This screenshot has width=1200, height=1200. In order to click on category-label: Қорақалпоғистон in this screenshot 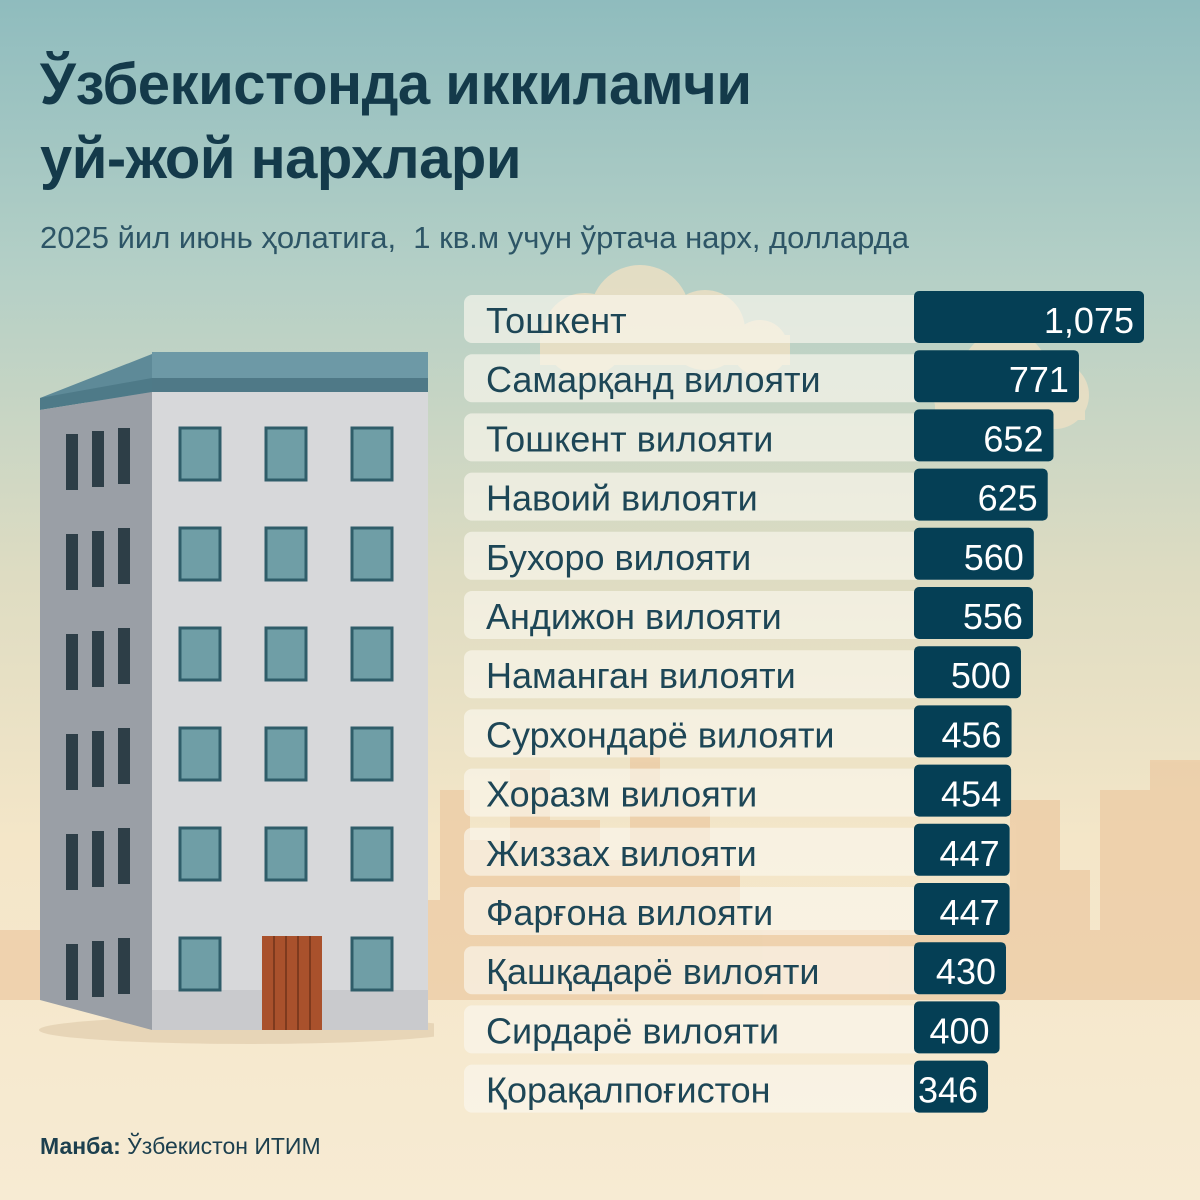, I will do `click(628, 1090)`.